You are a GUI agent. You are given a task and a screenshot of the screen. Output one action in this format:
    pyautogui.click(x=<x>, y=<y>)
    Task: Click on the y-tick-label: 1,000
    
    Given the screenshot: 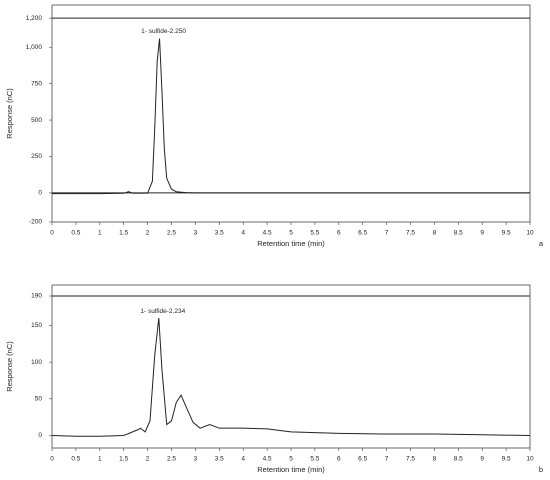 What is the action you would take?
    pyautogui.click(x=34, y=47)
    